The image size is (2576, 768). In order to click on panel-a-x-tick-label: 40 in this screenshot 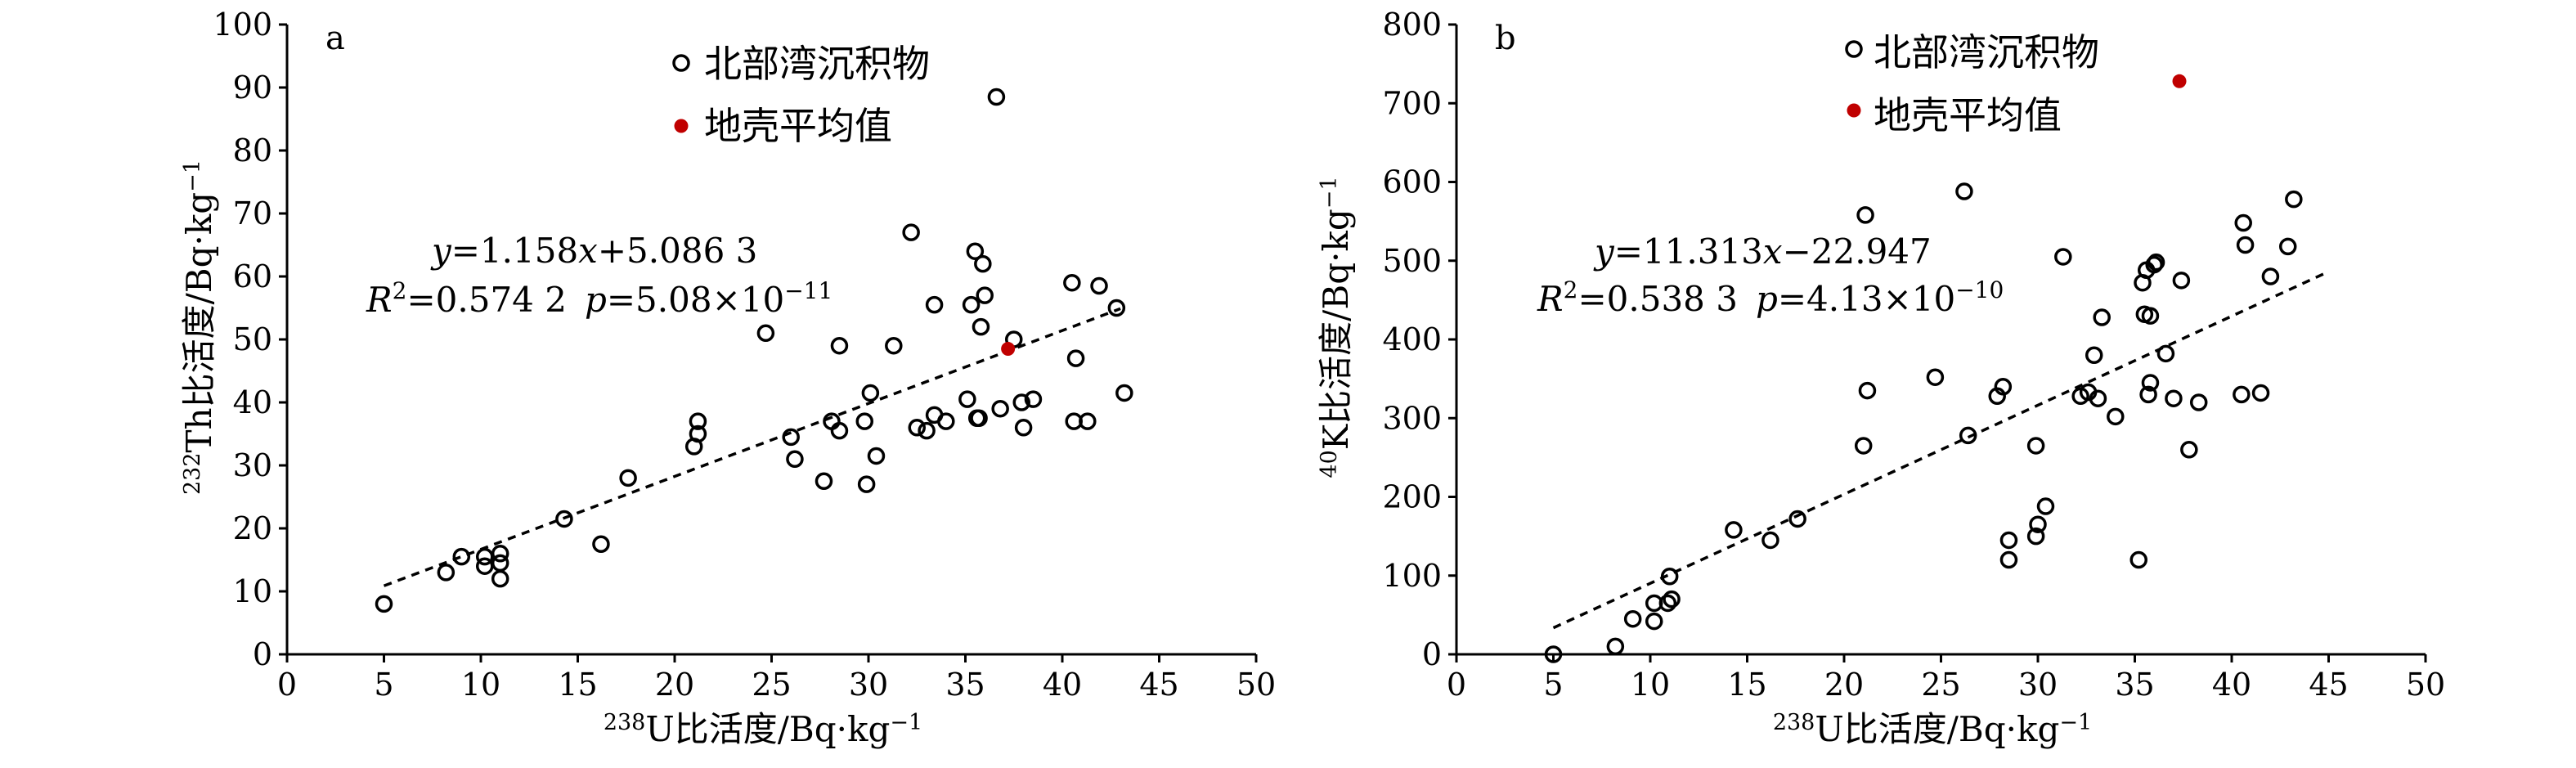, I will do `click(1062, 685)`.